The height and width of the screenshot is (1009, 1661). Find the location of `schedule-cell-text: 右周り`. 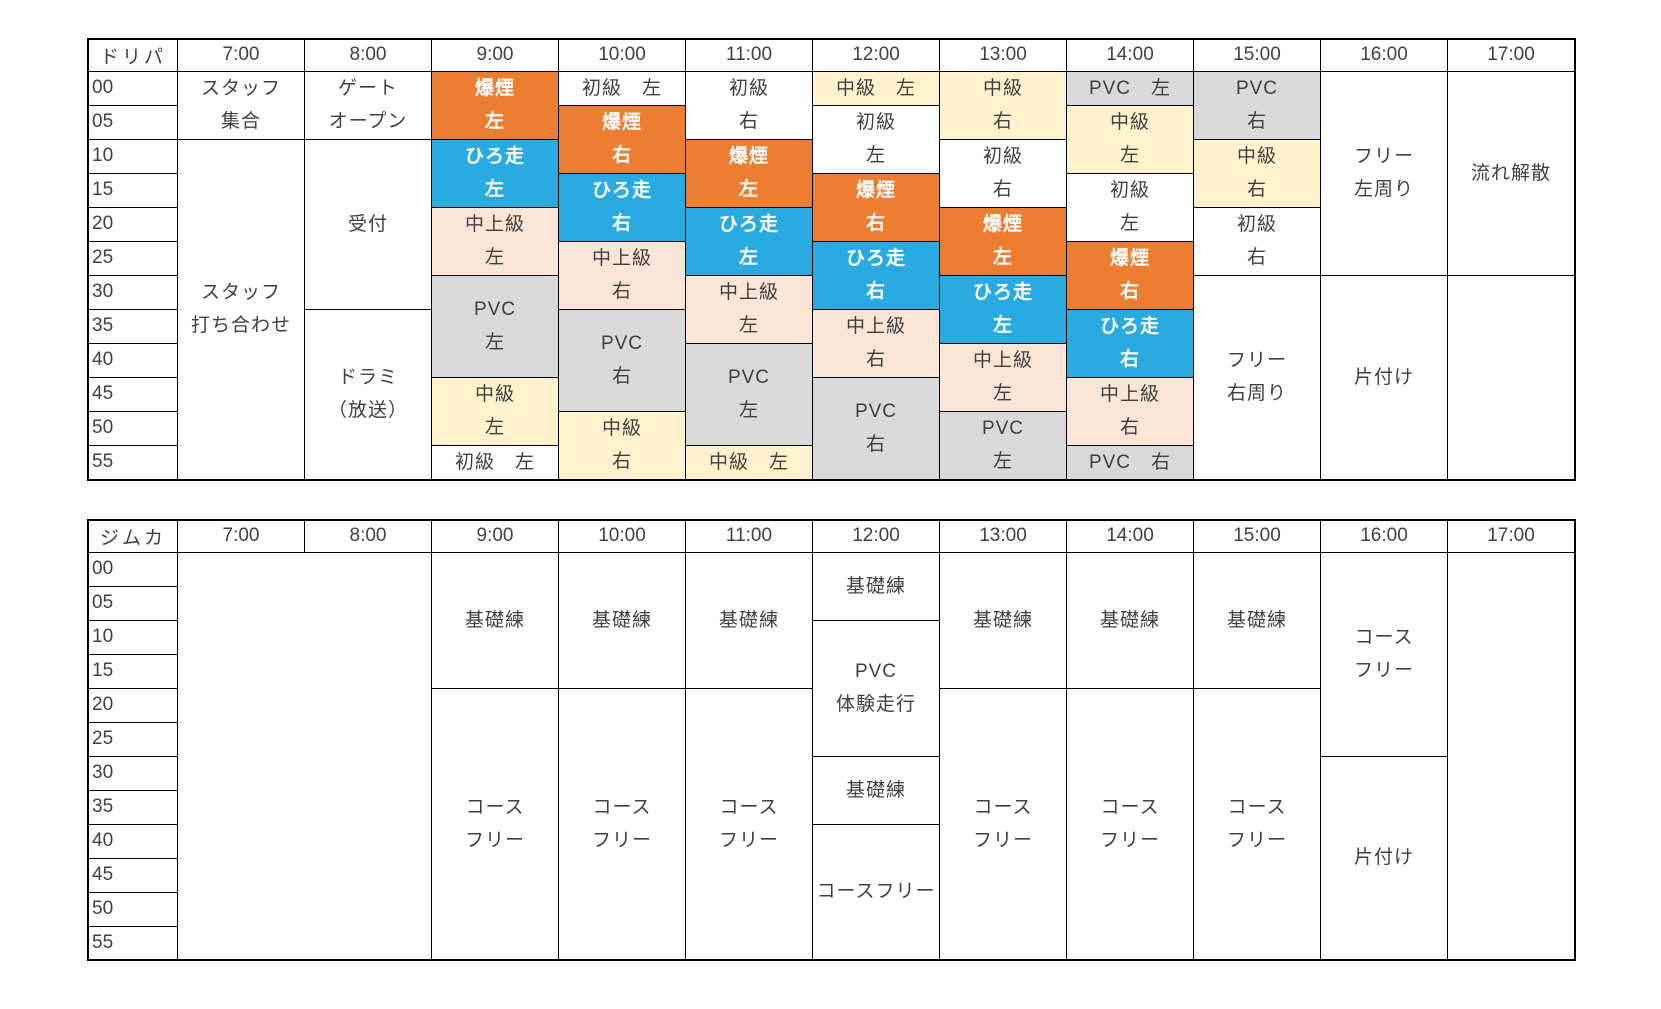

schedule-cell-text: 右周り is located at coordinates (1256, 393).